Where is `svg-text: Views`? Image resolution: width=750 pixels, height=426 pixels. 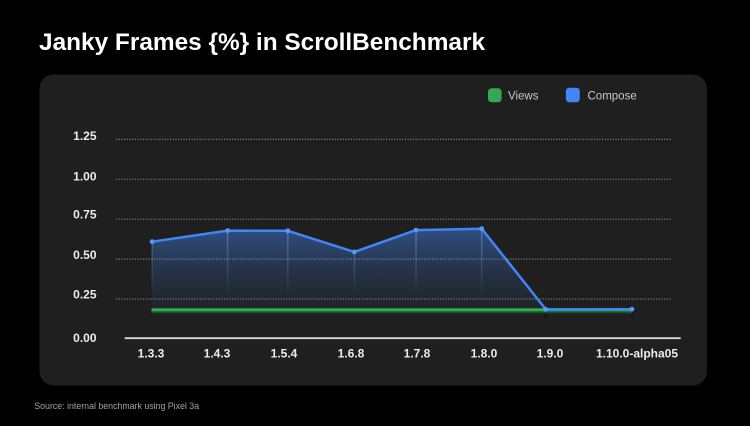 svg-text: Views is located at coordinates (523, 96).